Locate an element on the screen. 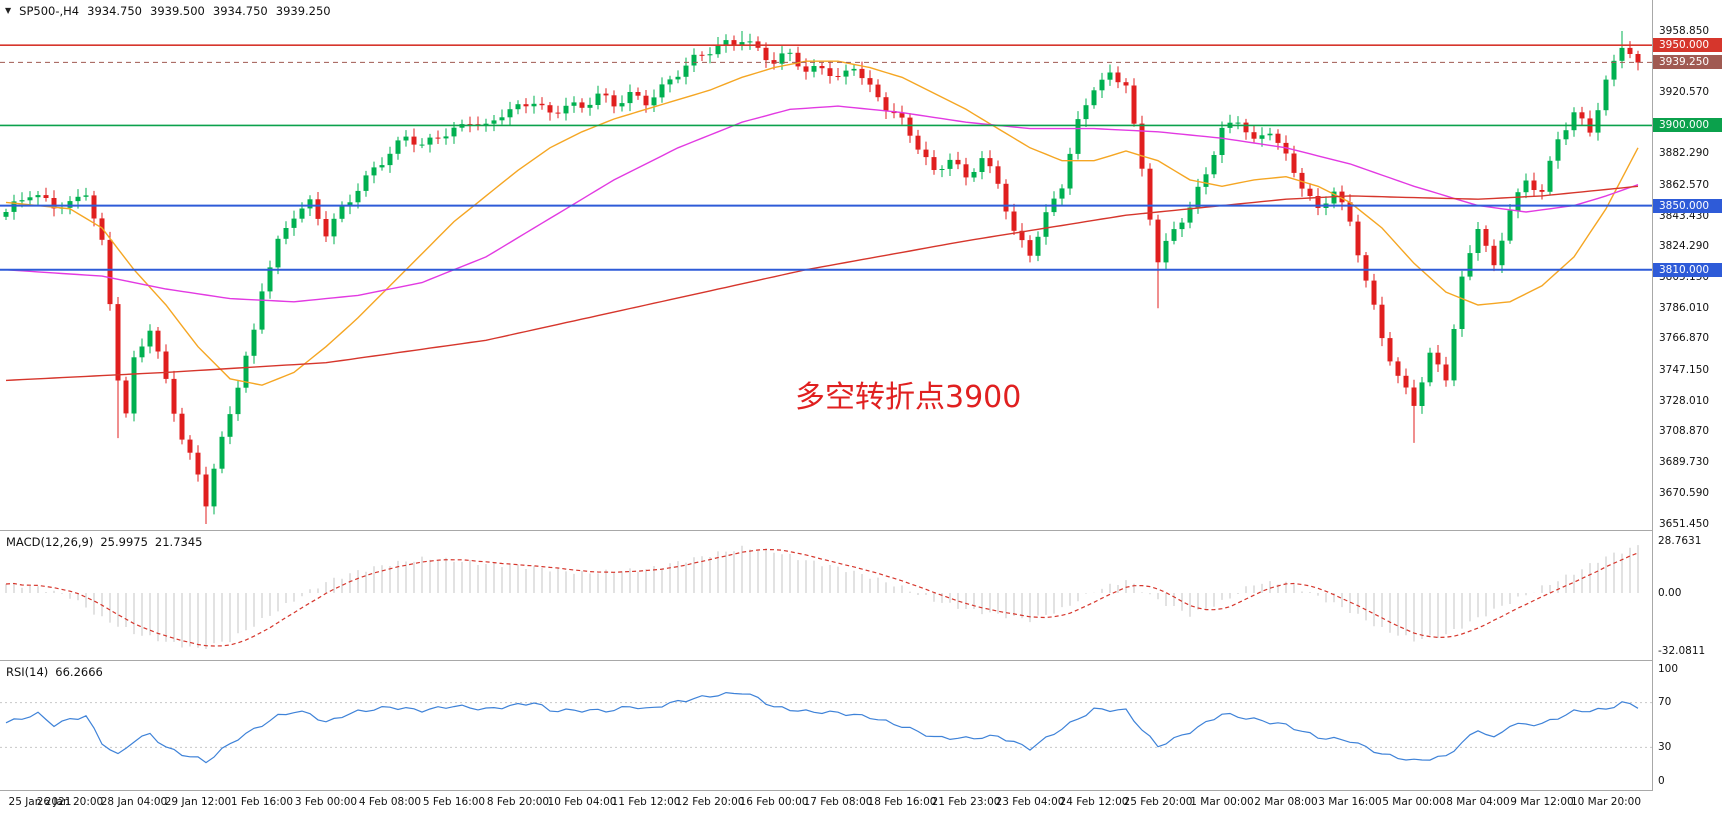 The image size is (1722, 839). time-axis-label: 17 Feb 08:00 is located at coordinates (838, 802).